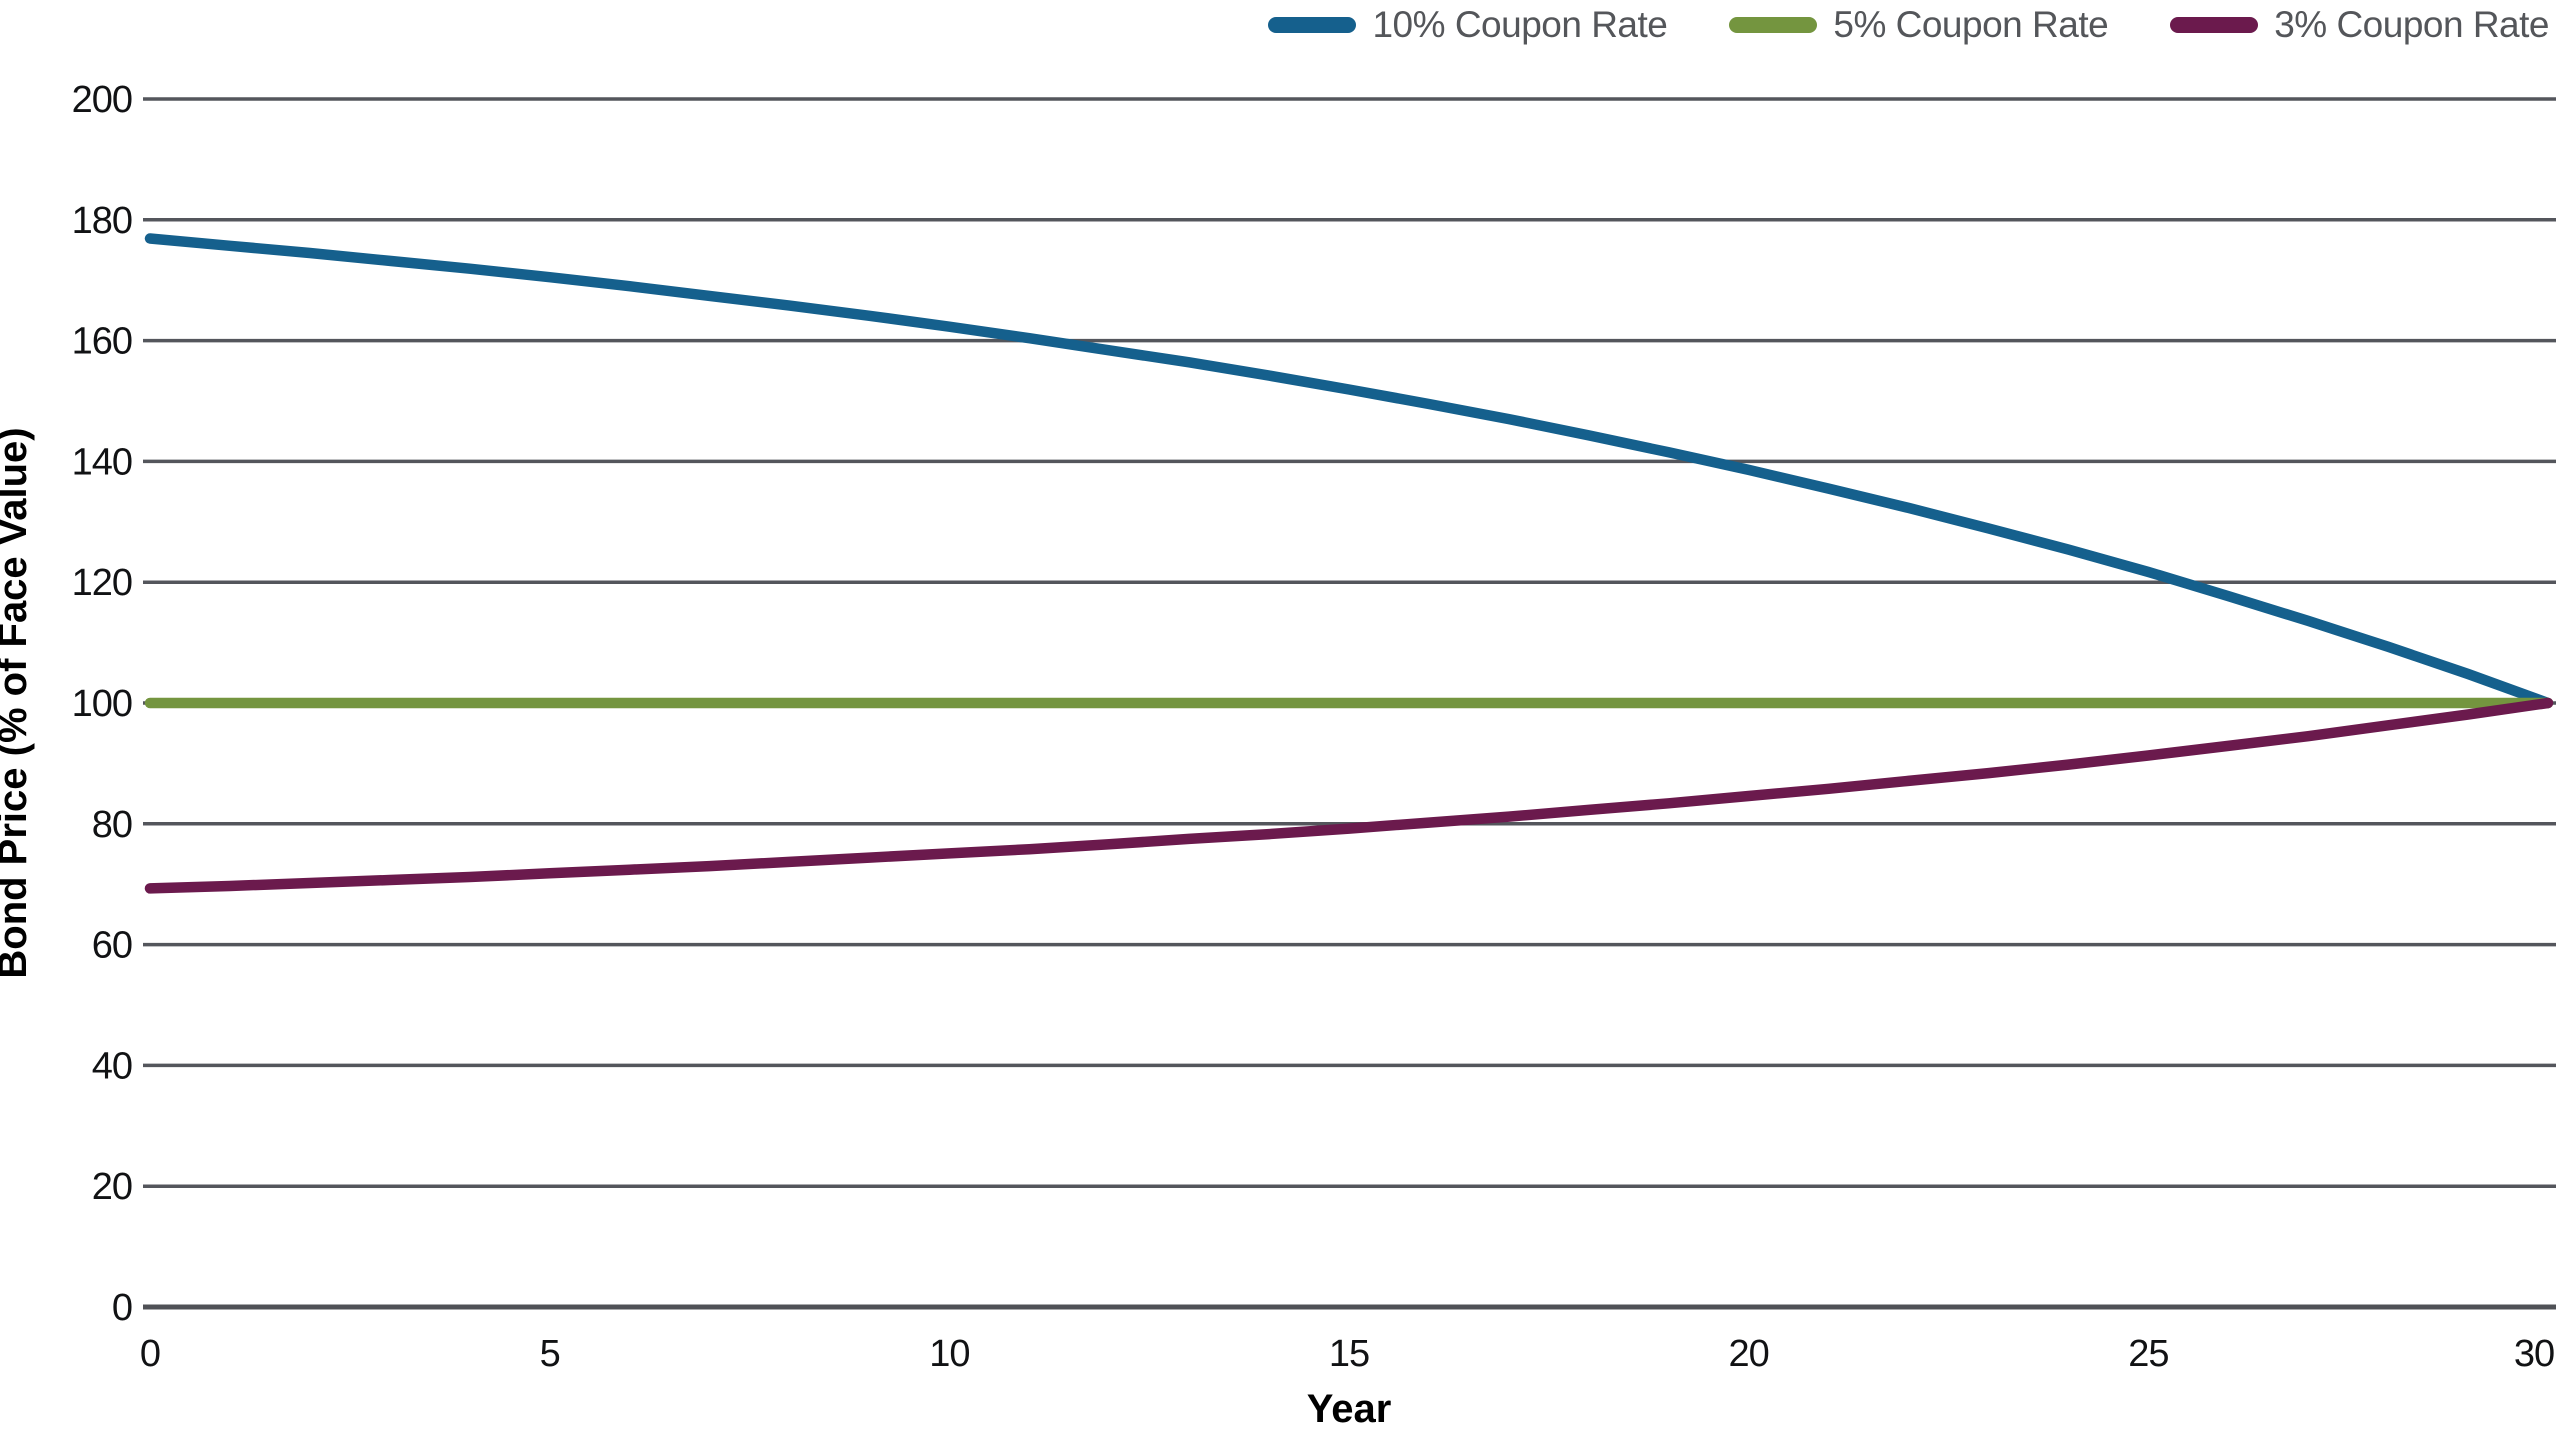 Image resolution: width=2560 pixels, height=1440 pixels. What do you see at coordinates (2534, 1354) in the screenshot?
I see `x-tick-label-30: 30` at bounding box center [2534, 1354].